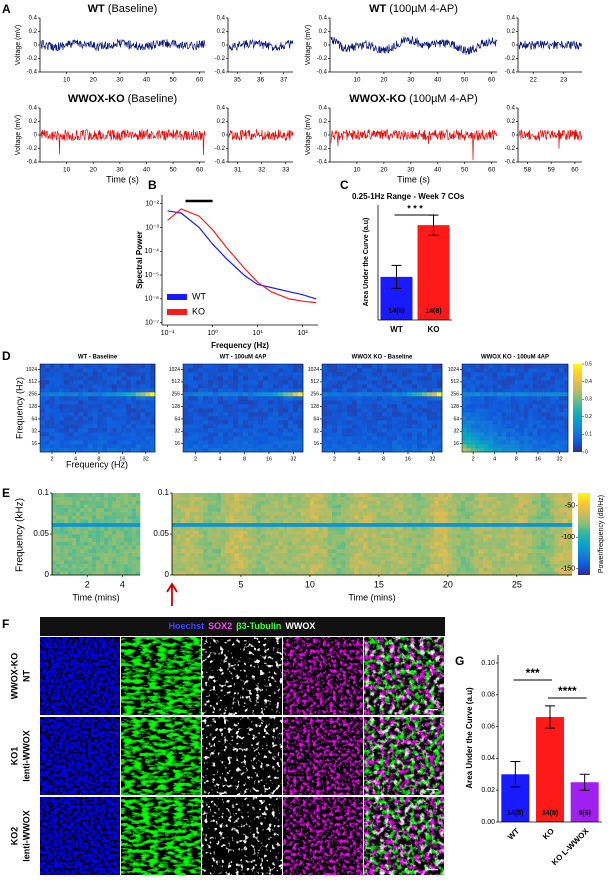 The image size is (609, 885). I want to click on y-tick-label: -0.2, so click(322, 149).